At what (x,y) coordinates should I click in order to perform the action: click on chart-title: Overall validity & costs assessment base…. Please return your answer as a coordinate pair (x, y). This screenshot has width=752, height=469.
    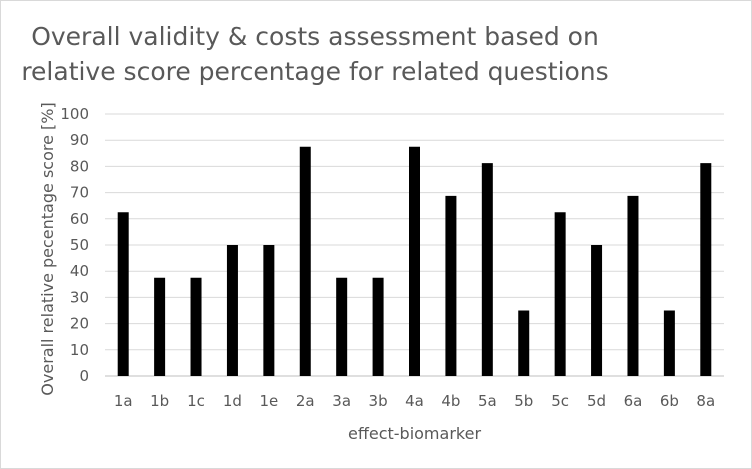
    Looking at the image, I should click on (376, 54).